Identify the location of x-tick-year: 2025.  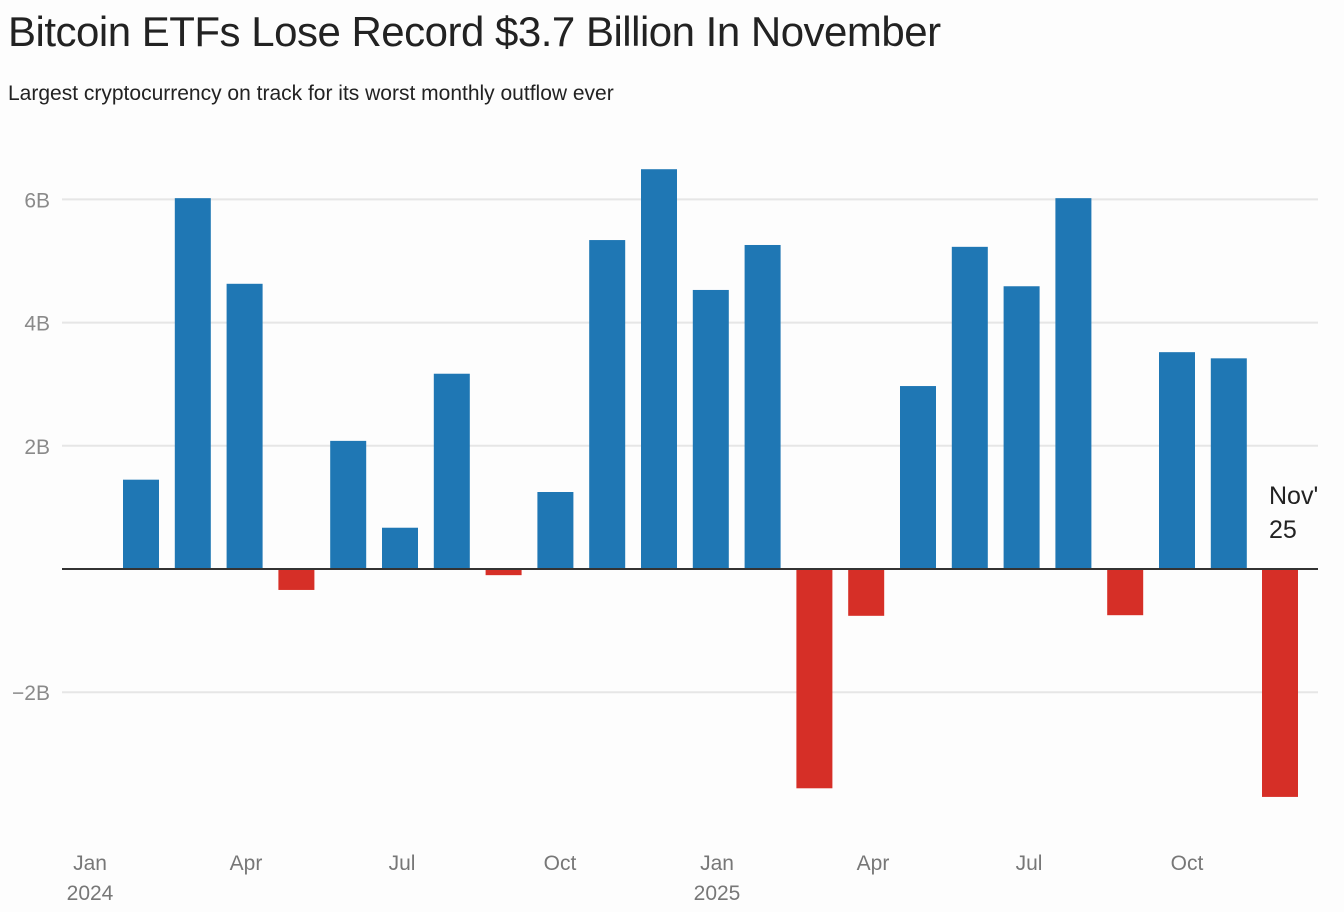
(717, 893).